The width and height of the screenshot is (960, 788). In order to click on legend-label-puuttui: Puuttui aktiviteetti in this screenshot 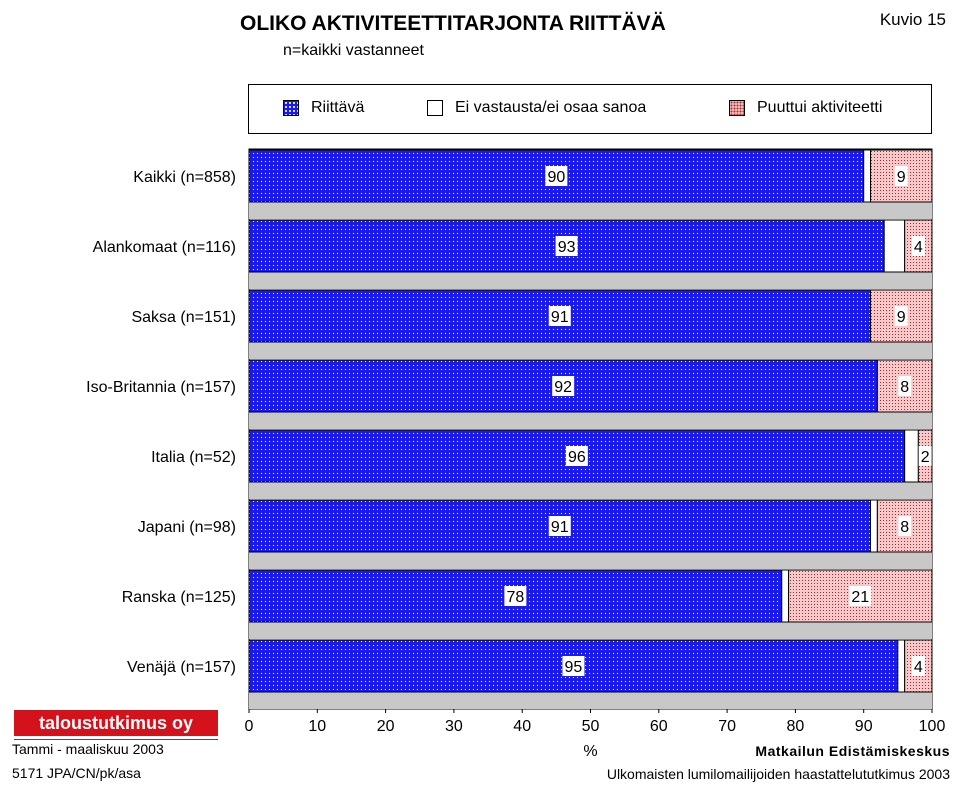, I will do `click(820, 107)`.